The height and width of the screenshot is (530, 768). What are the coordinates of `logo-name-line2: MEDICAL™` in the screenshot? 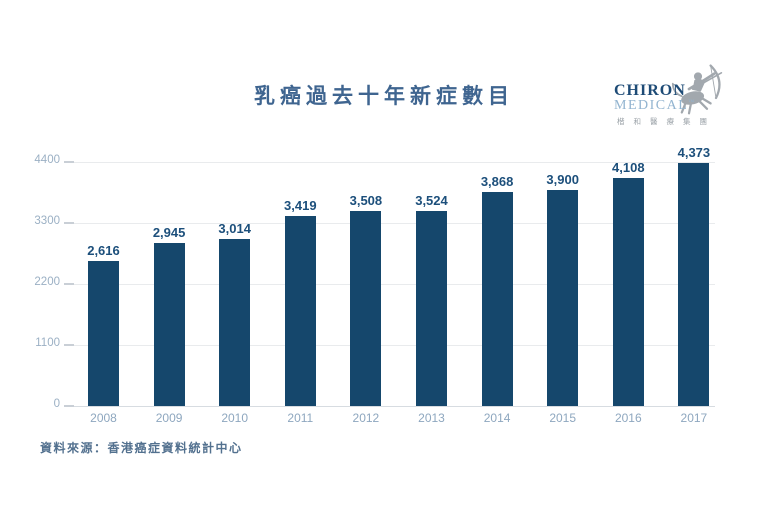 It's located at (654, 106).